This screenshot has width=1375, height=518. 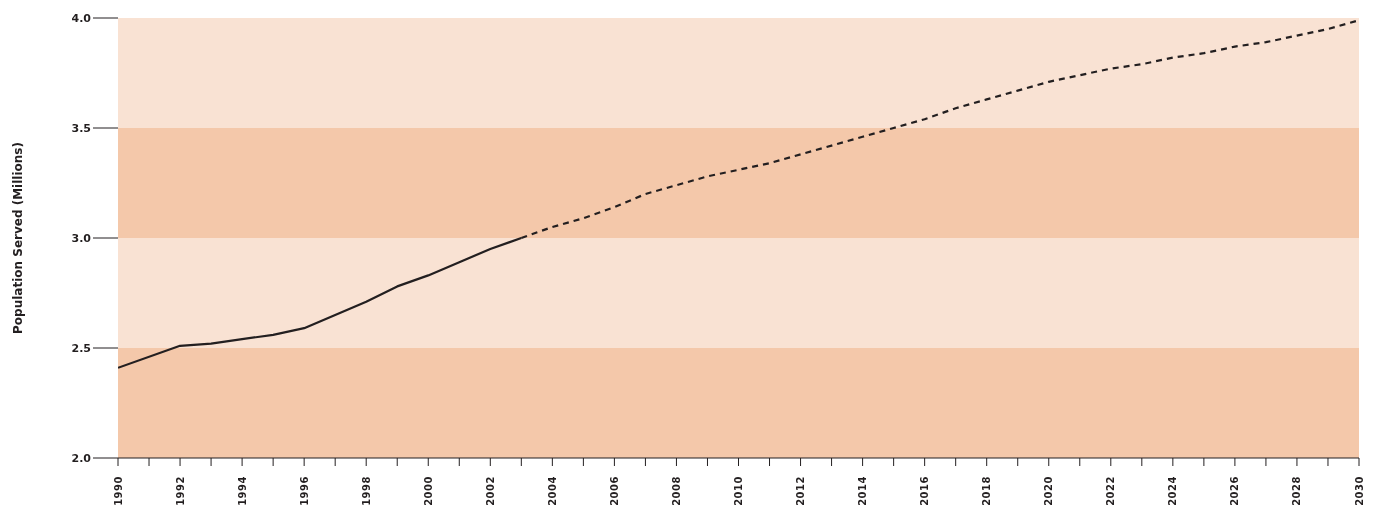 What do you see at coordinates (428, 491) in the screenshot?
I see `x-tick-label: 2000` at bounding box center [428, 491].